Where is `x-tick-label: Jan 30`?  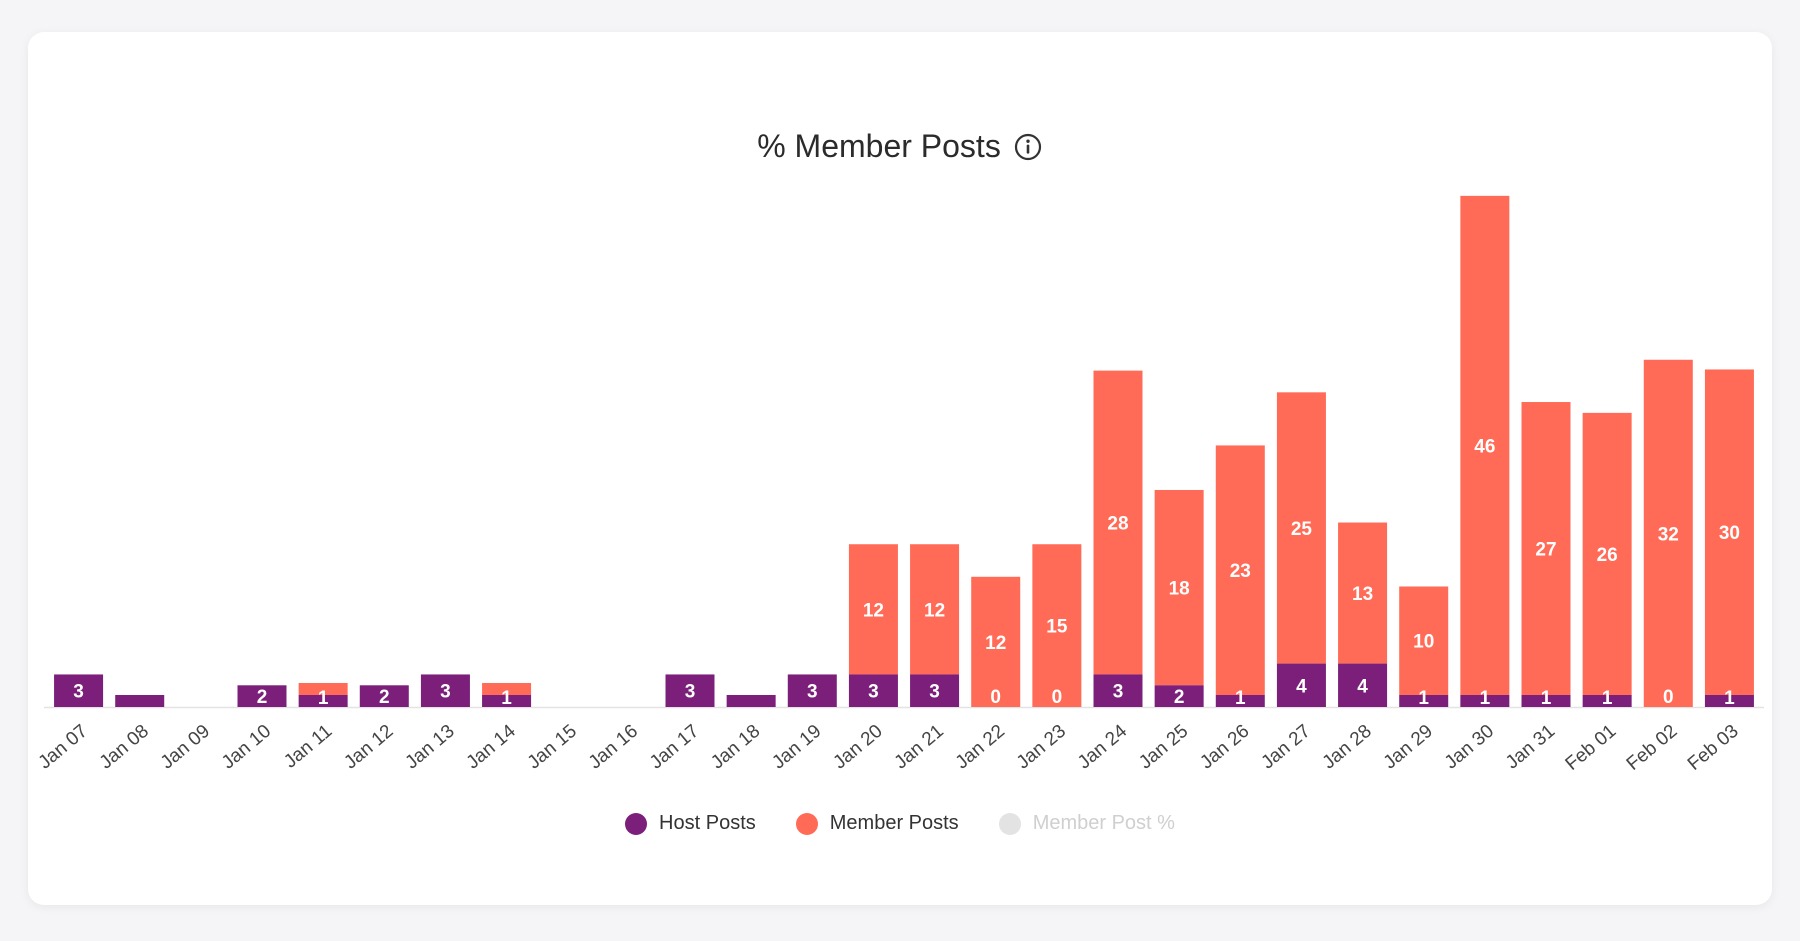
x-tick-label: Jan 30 is located at coordinates (1469, 747).